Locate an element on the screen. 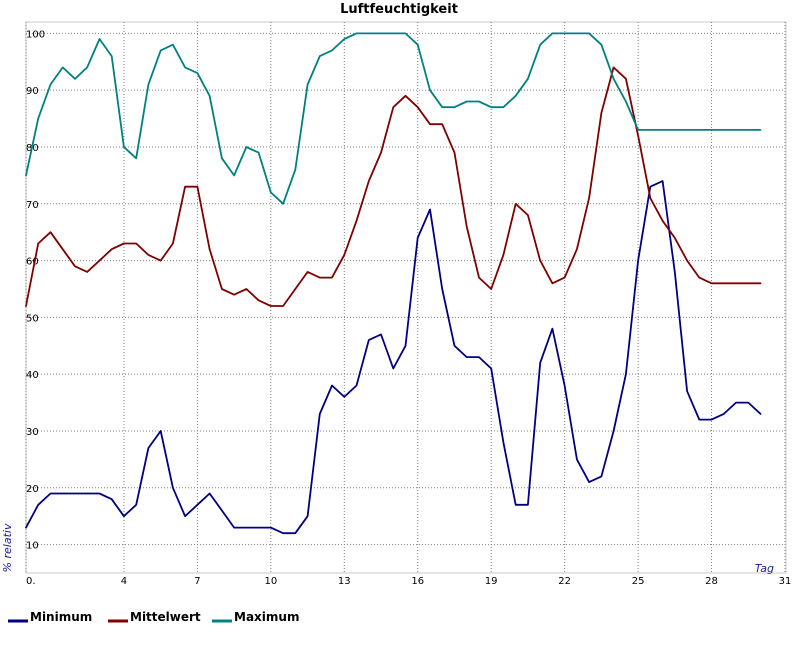 The width and height of the screenshot is (800, 650). x-tick-label: 19 is located at coordinates (491, 581).